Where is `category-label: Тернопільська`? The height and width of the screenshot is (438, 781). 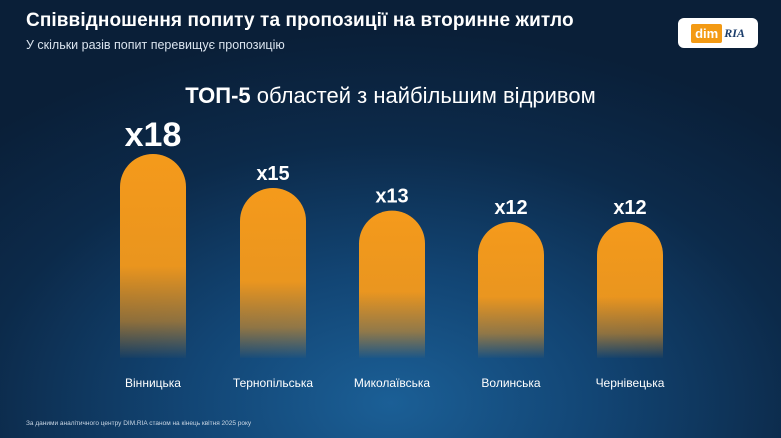 category-label: Тернопільська is located at coordinates (273, 383).